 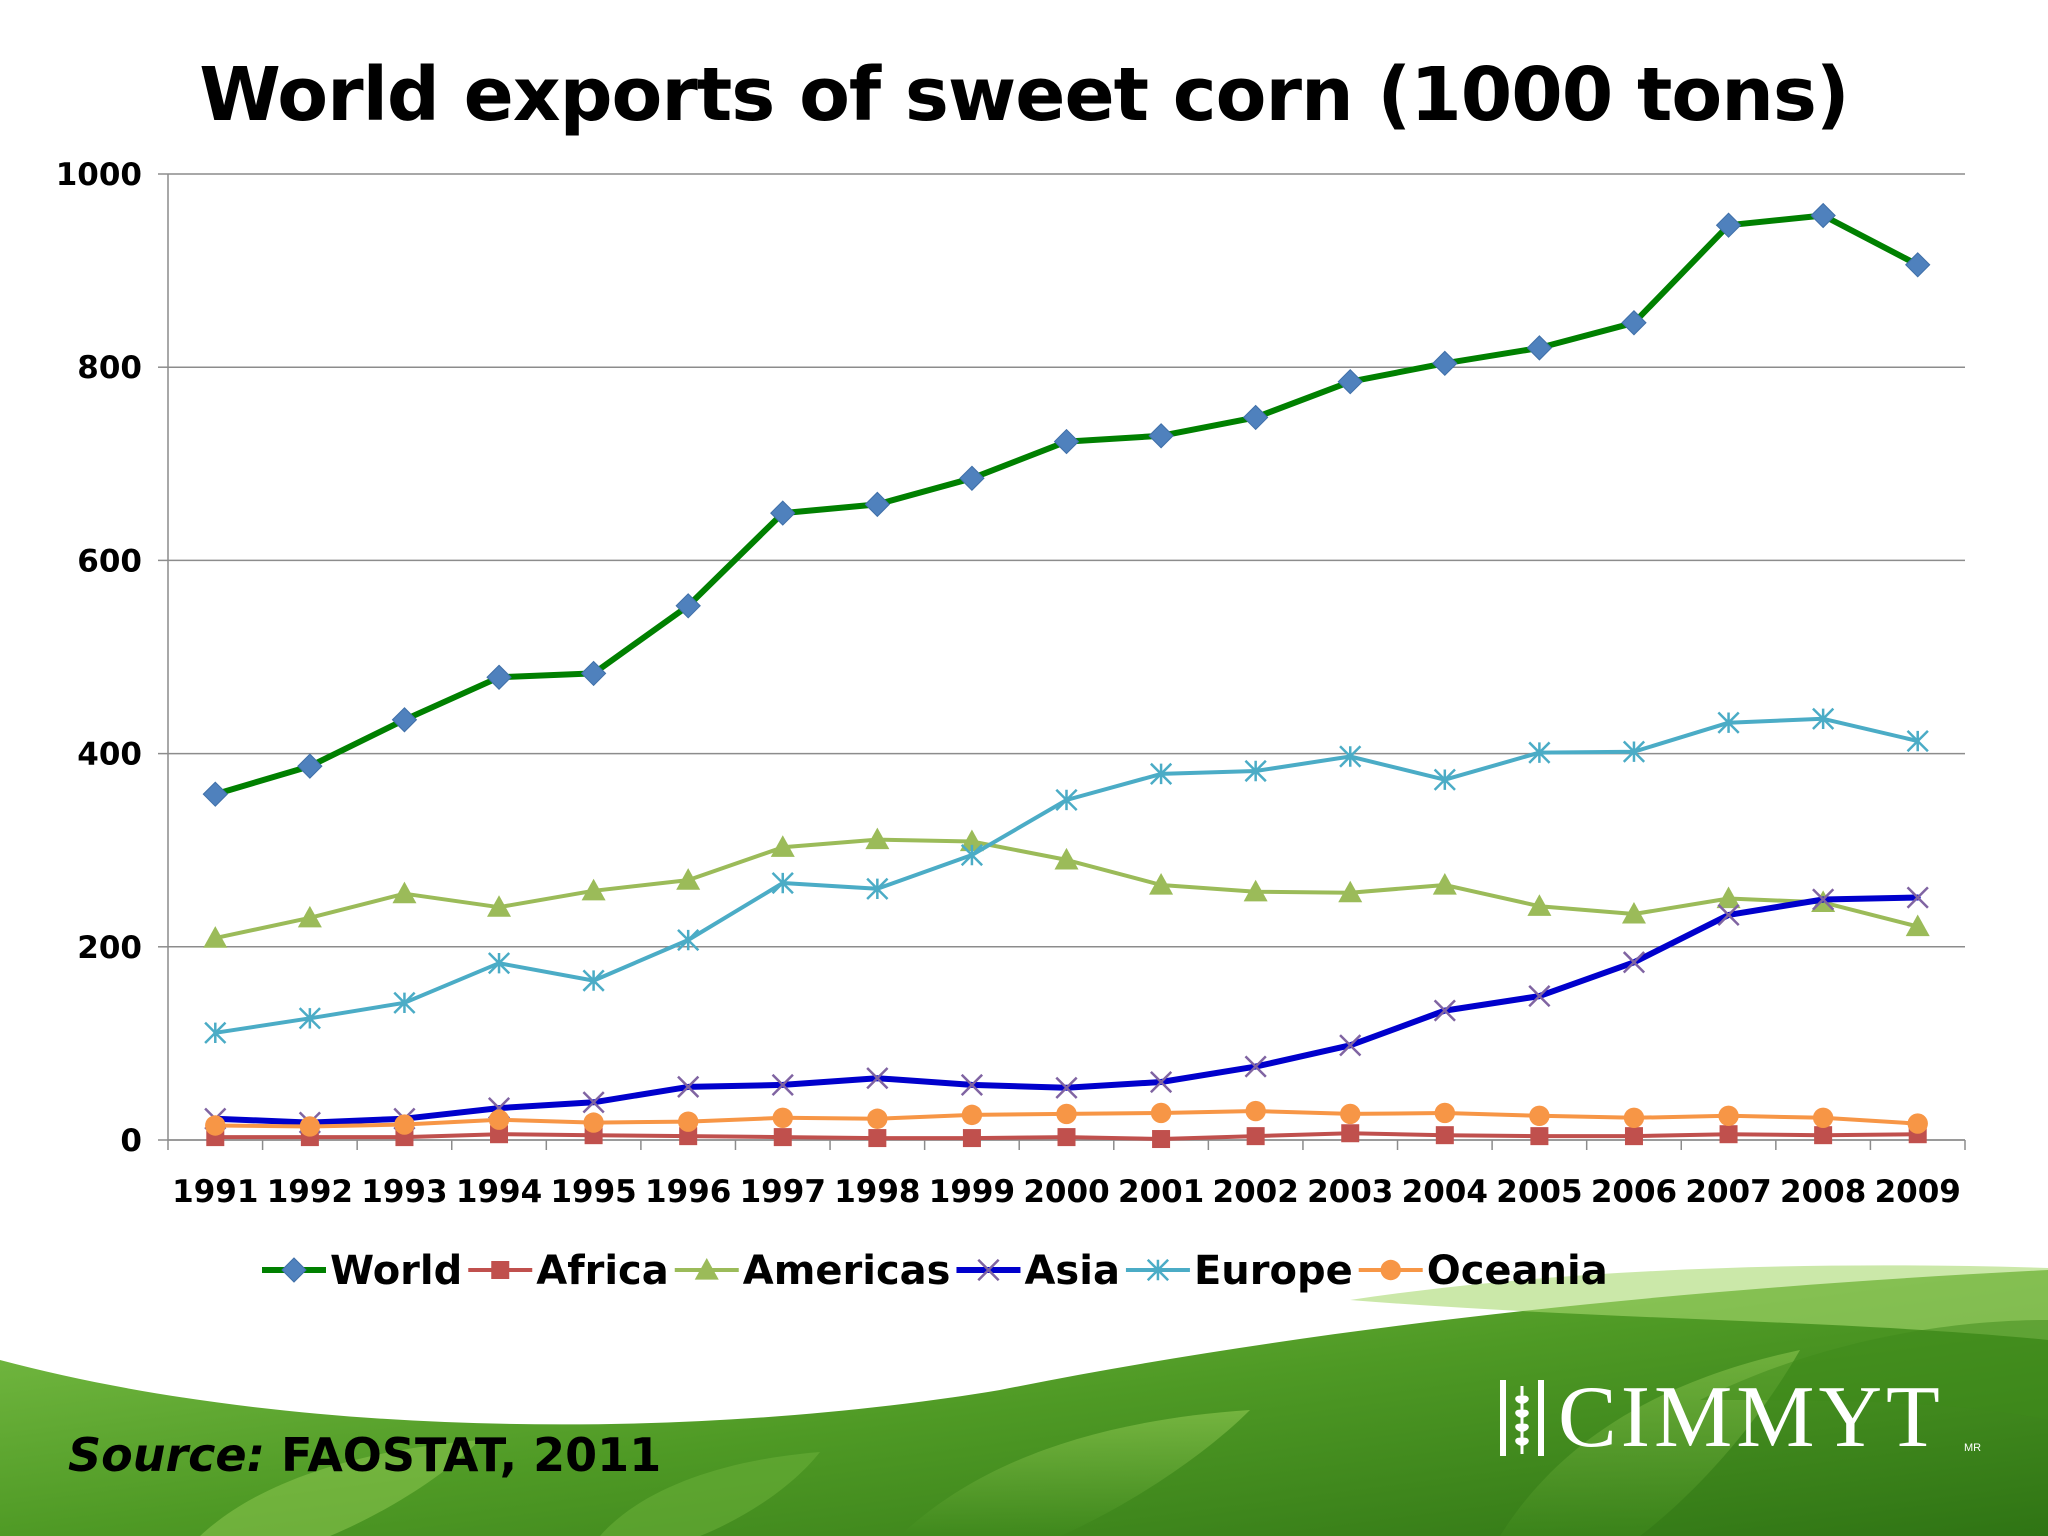 I want to click on x-tick-label: 2004, so click(x=1445, y=1192).